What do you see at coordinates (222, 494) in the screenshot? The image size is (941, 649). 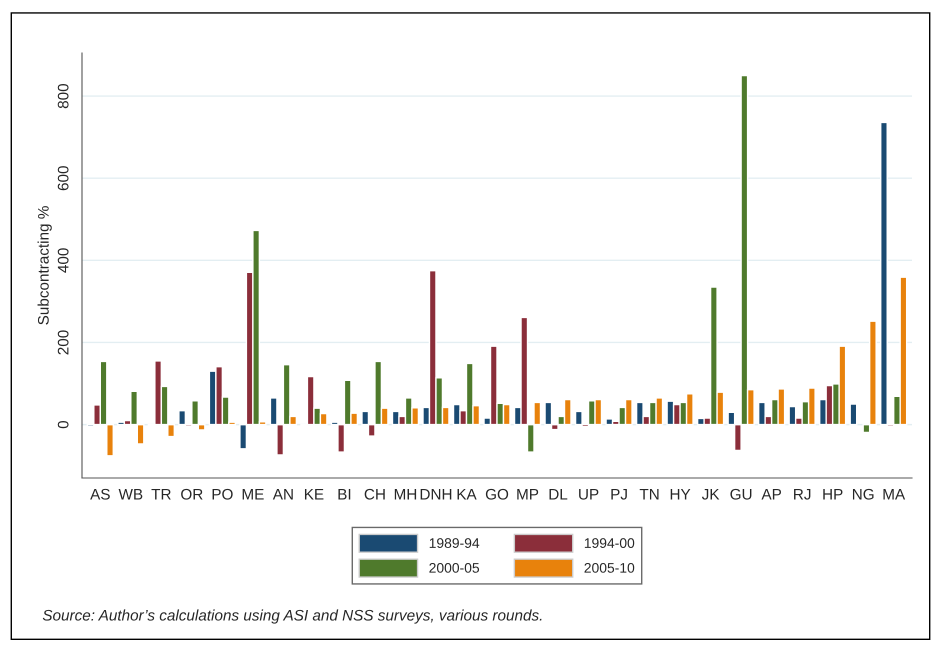 I see `x-tick-label: PO` at bounding box center [222, 494].